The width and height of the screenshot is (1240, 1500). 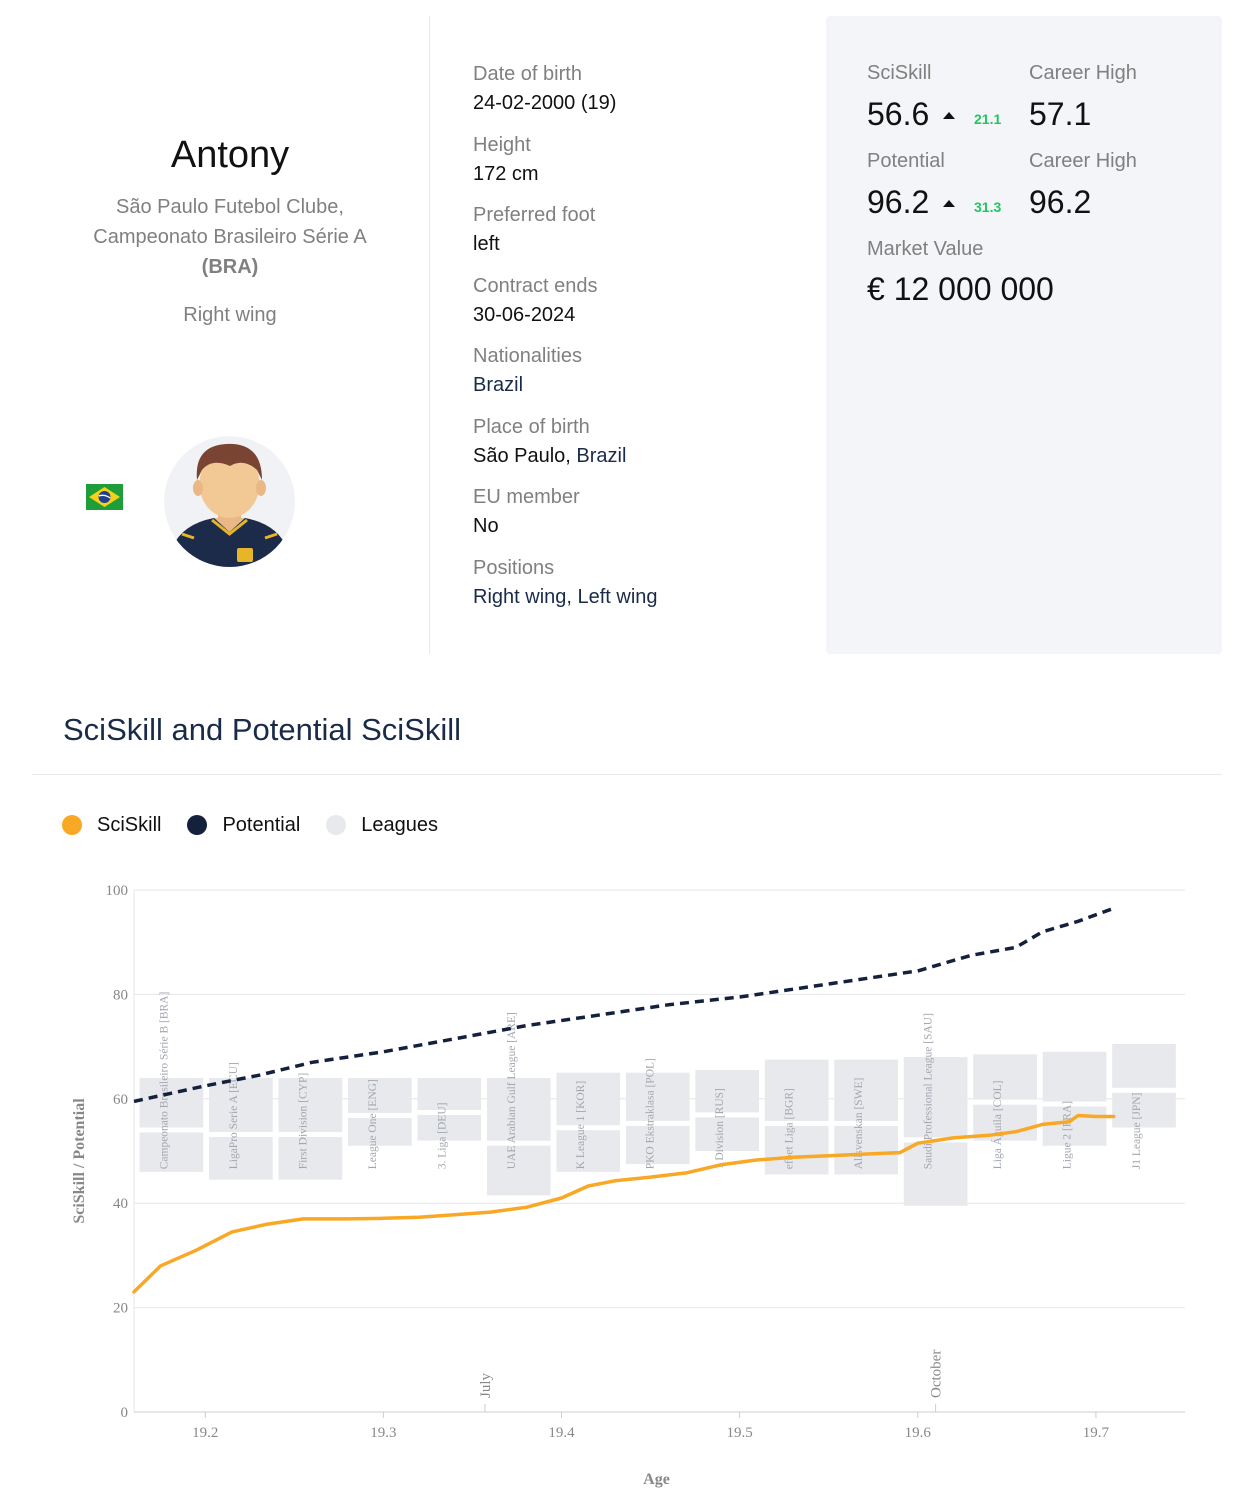 I want to click on chart-section-title: SciSkill and Potential SciSkill, so click(x=262, y=729).